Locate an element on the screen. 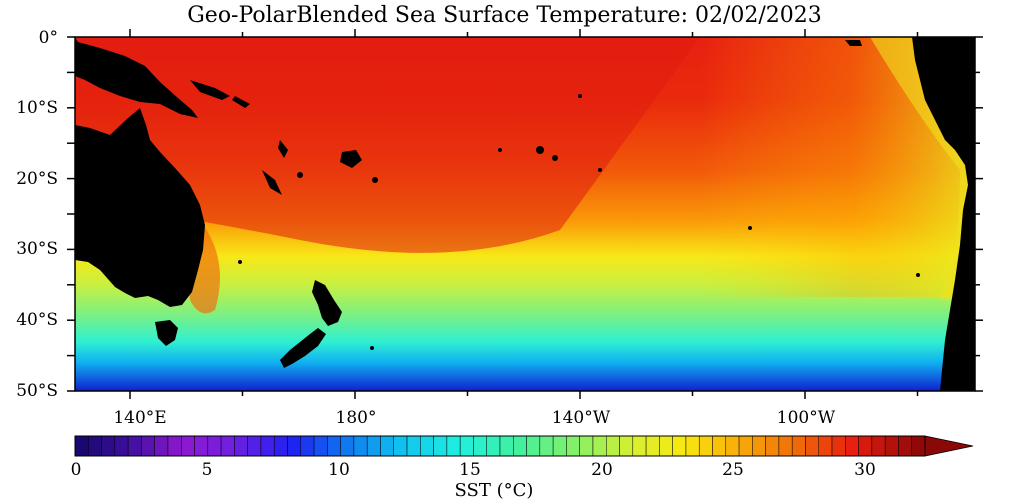 The image size is (1009, 504). colorbar-title: SST (°C) is located at coordinates (494, 490).